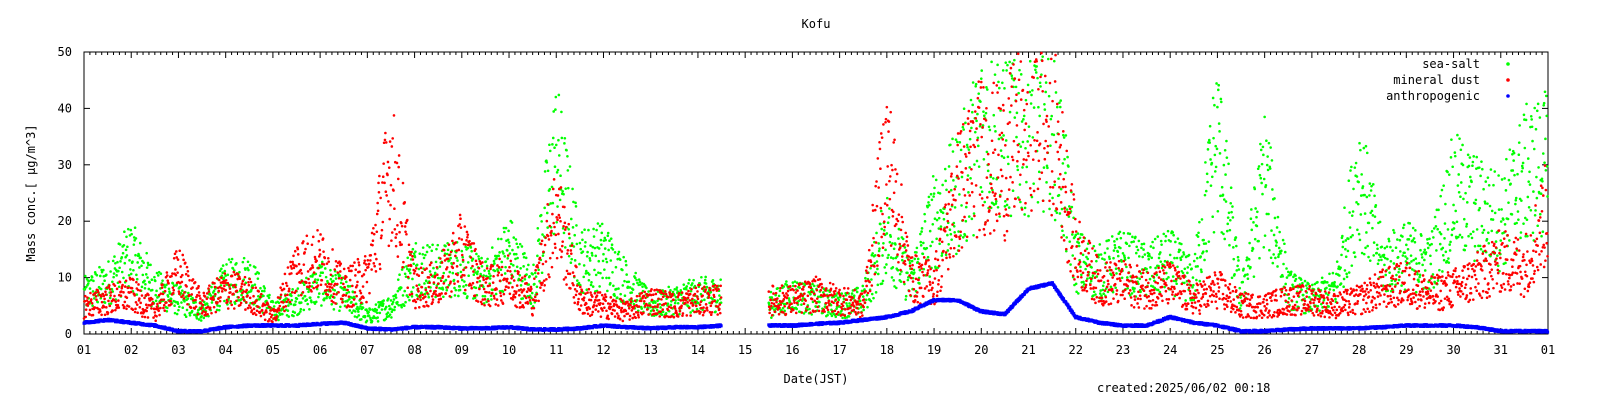 Image resolution: width=1600 pixels, height=400 pixels. I want to click on x-tick-label: 05, so click(273, 350).